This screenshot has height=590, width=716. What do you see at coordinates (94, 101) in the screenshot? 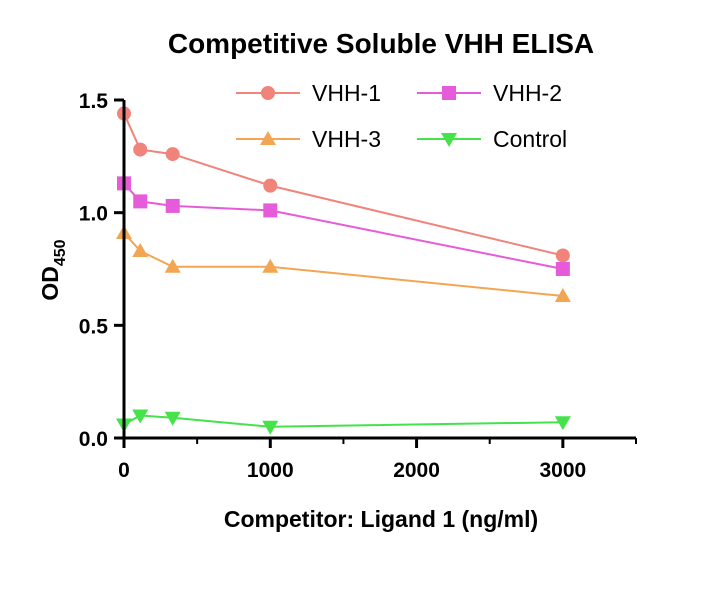
I see `y-tick-label: 1.5` at bounding box center [94, 101].